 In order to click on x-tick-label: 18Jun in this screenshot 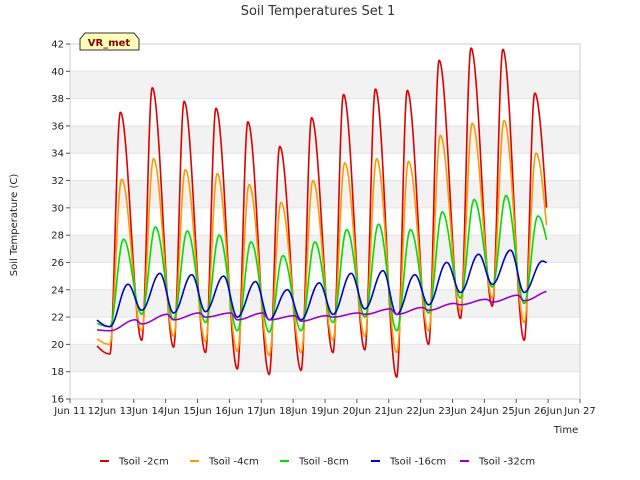, I will do `click(293, 411)`.